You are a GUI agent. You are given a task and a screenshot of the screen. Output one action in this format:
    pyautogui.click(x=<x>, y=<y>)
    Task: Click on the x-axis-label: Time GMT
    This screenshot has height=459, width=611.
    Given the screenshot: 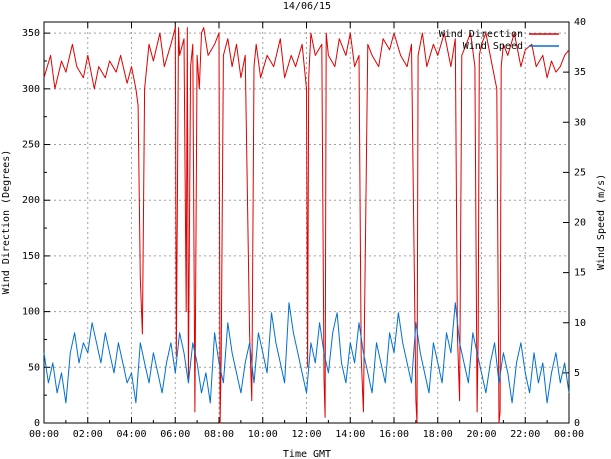 What is the action you would take?
    pyautogui.click(x=307, y=454)
    